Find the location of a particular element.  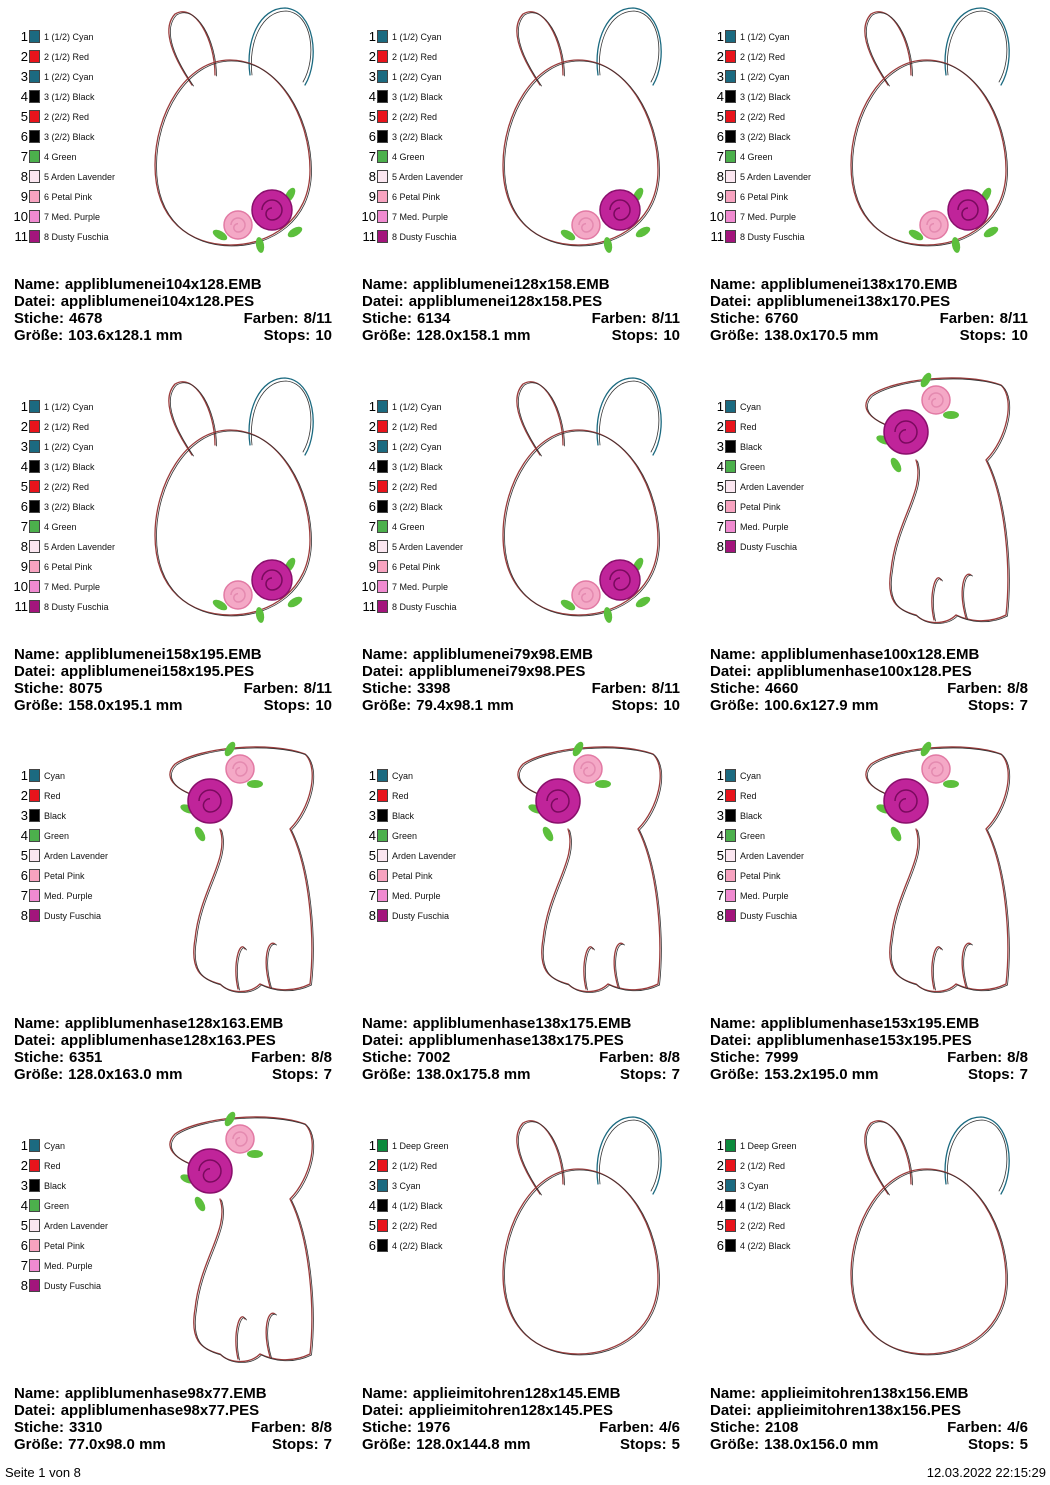

label: Größe: is located at coordinates (387, 1444).